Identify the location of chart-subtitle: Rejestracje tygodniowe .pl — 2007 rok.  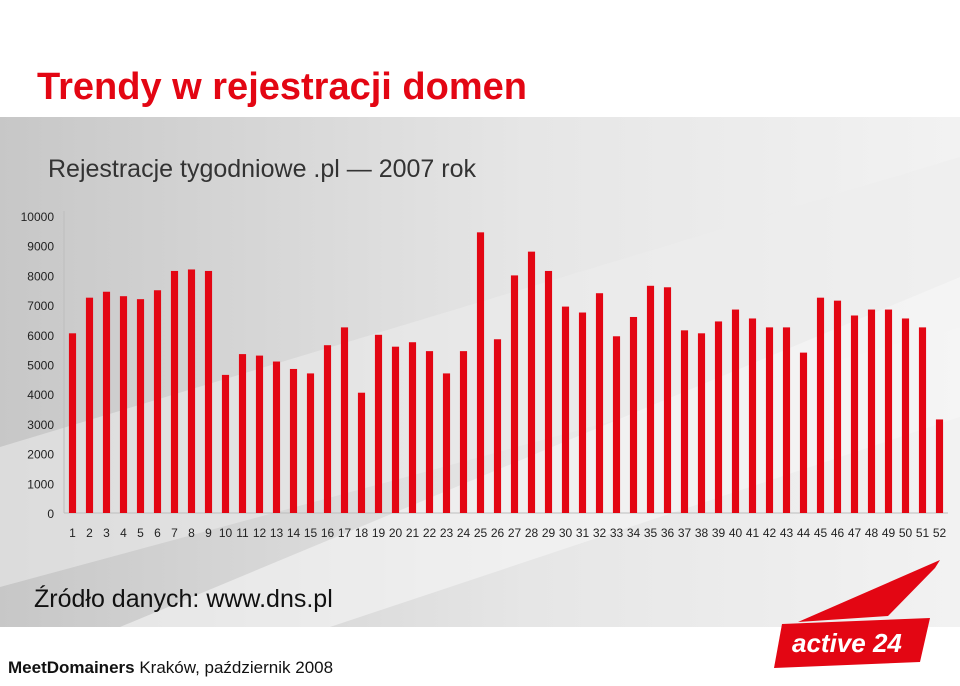
(262, 169).